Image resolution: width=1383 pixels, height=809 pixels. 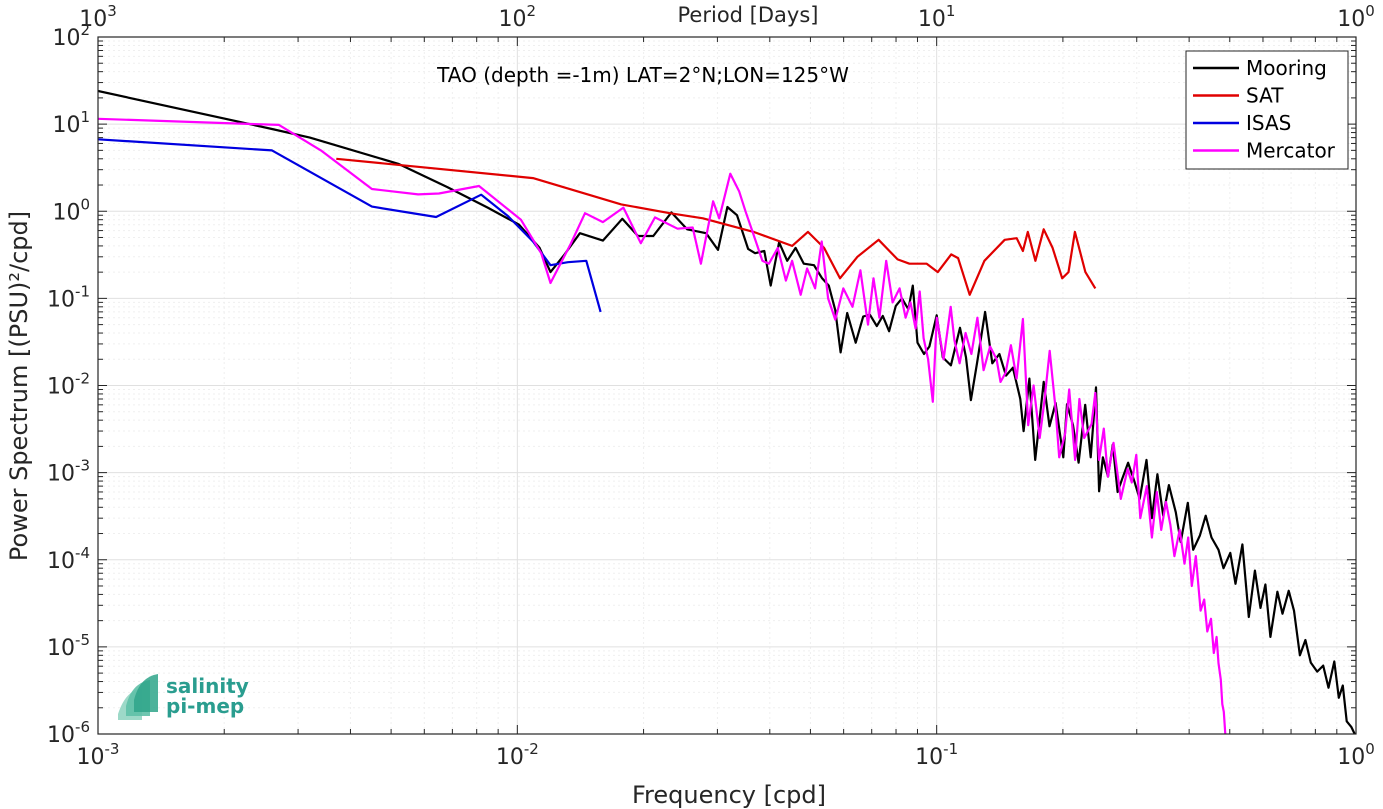 I want to click on y-tick-label: 10⁻³, so click(x=68, y=472).